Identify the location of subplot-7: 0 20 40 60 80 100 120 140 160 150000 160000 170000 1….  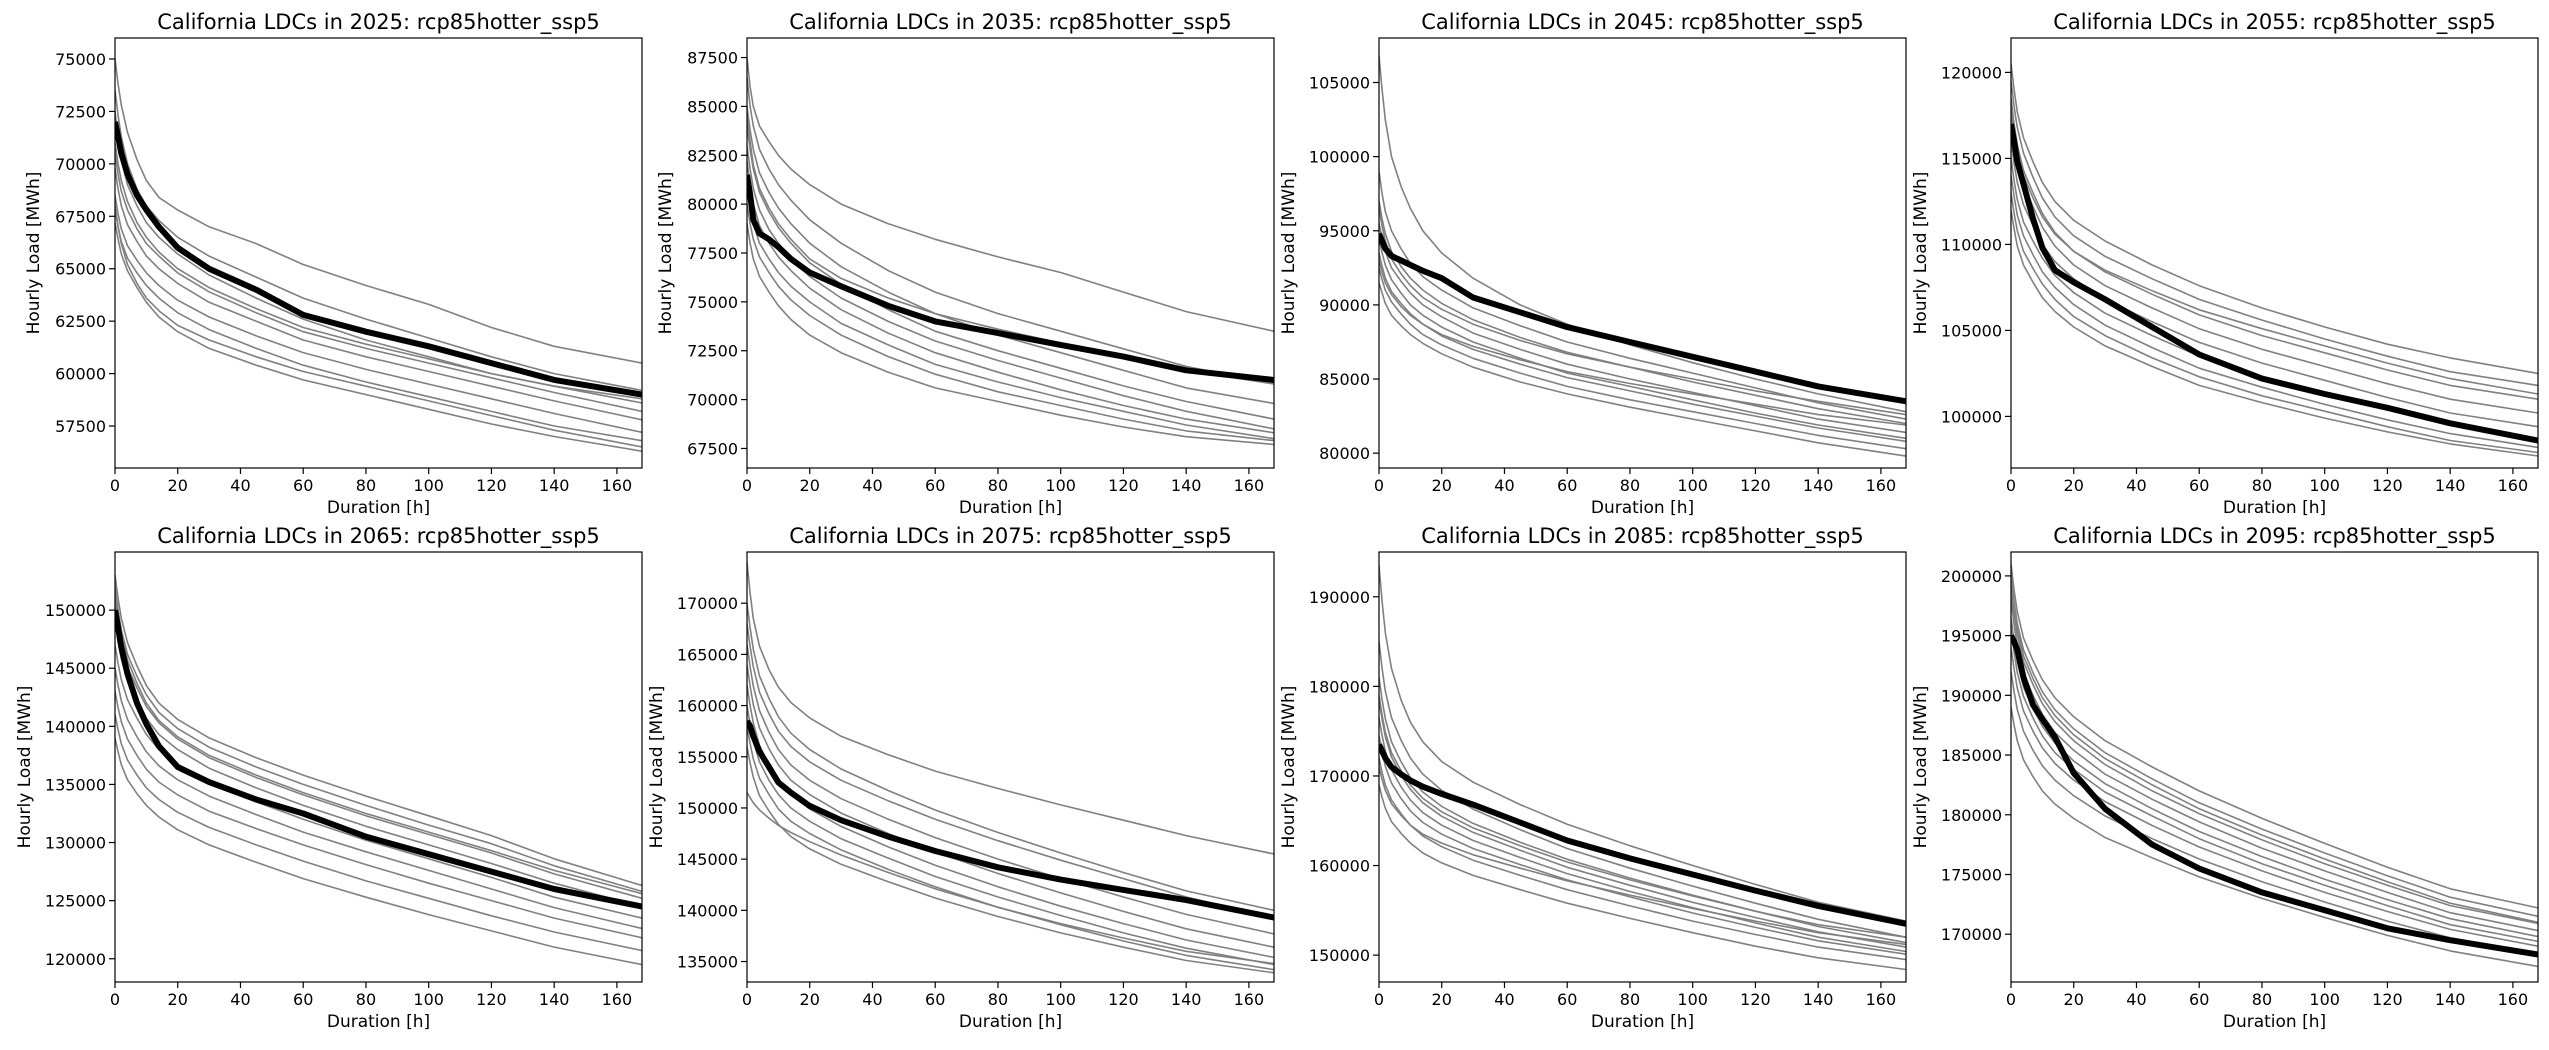
(1593, 778).